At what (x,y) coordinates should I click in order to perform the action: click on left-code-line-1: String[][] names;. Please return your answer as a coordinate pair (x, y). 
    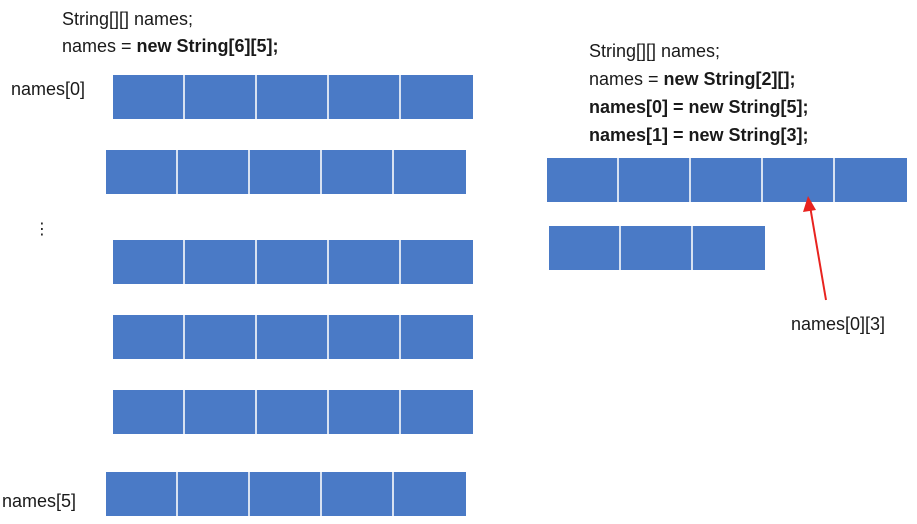
    Looking at the image, I should click on (128, 19).